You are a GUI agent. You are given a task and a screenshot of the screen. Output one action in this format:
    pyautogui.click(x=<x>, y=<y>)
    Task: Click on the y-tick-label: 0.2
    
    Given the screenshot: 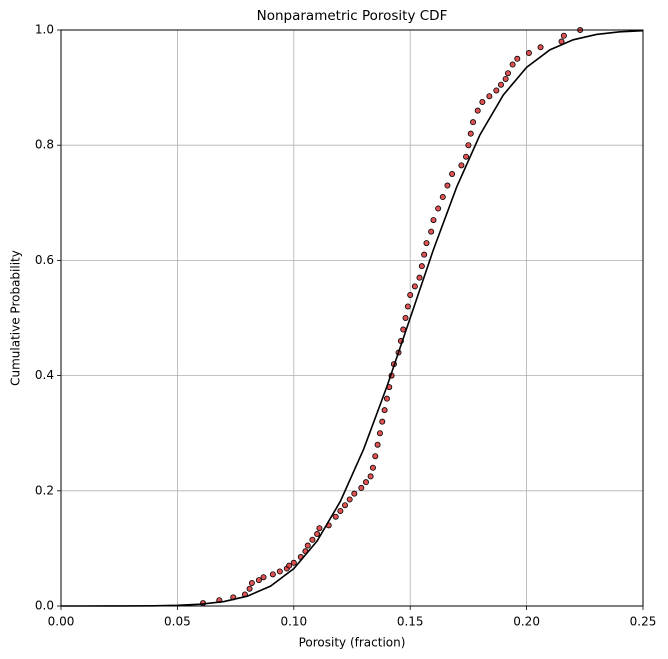 What is the action you would take?
    pyautogui.click(x=44, y=490)
    